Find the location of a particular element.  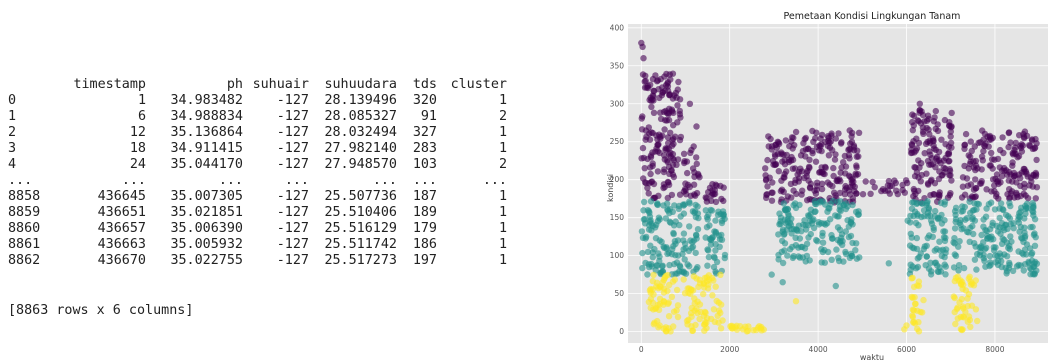

cell-timestamp: 436670 is located at coordinates (121, 260).